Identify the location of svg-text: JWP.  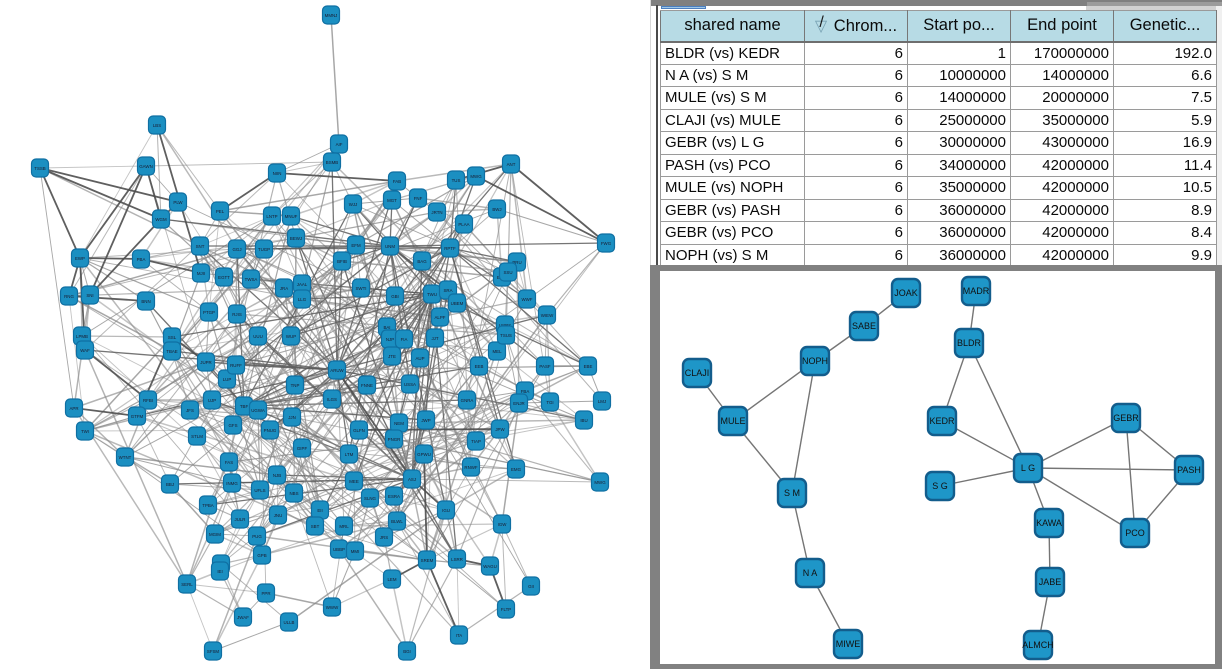
(425, 420).